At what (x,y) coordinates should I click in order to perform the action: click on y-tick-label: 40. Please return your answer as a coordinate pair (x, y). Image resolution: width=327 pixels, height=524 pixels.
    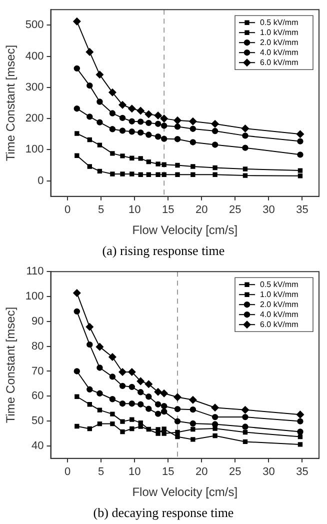
    Looking at the image, I should click on (38, 446).